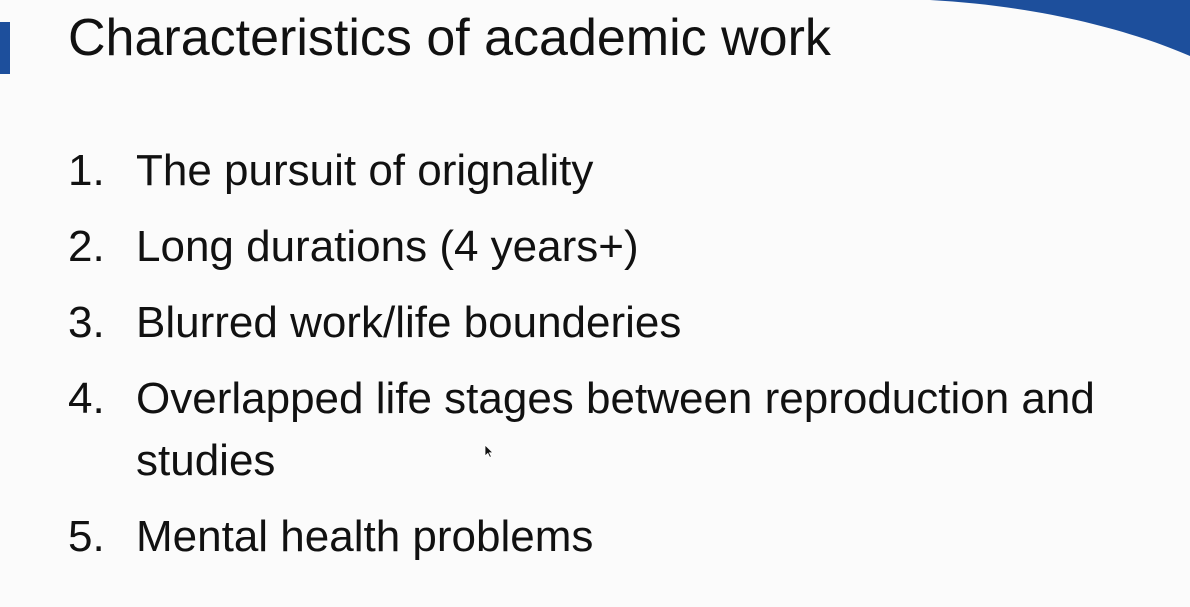 Image resolution: width=1190 pixels, height=607 pixels. I want to click on list-item-number: 3., so click(86, 322).